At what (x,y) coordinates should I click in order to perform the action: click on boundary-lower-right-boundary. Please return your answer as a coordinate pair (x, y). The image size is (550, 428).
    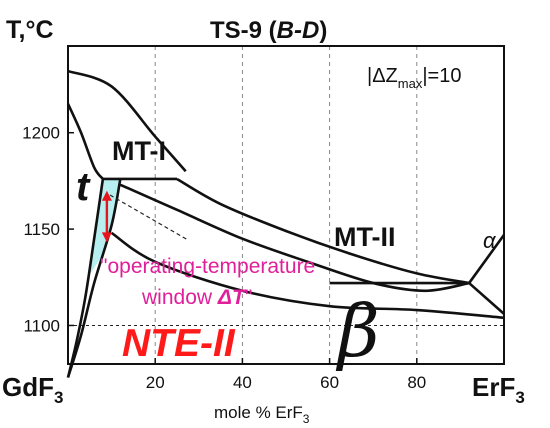
    Looking at the image, I should click on (307, 275).